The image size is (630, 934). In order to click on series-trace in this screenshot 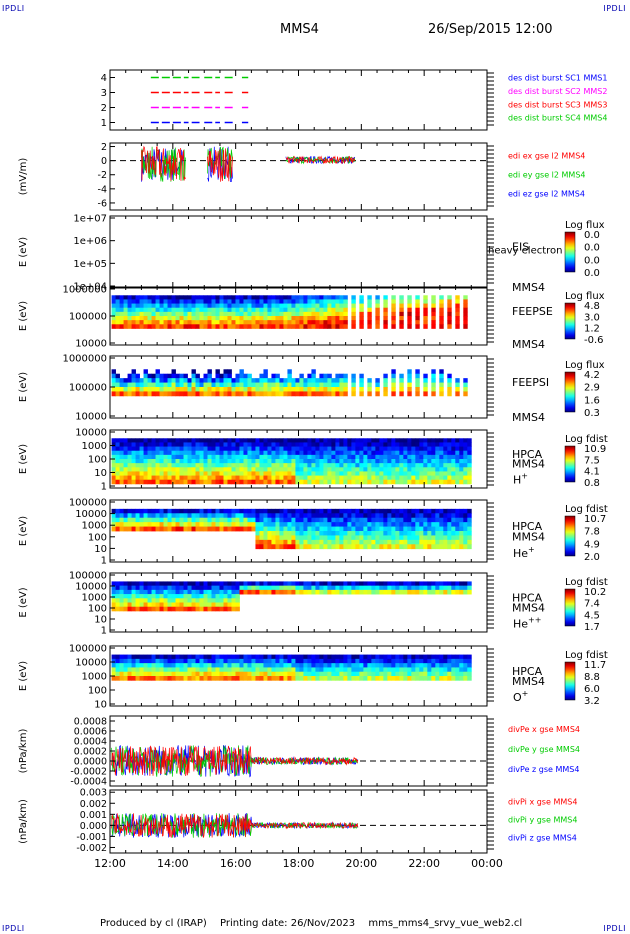, I will do `click(235, 825)`.